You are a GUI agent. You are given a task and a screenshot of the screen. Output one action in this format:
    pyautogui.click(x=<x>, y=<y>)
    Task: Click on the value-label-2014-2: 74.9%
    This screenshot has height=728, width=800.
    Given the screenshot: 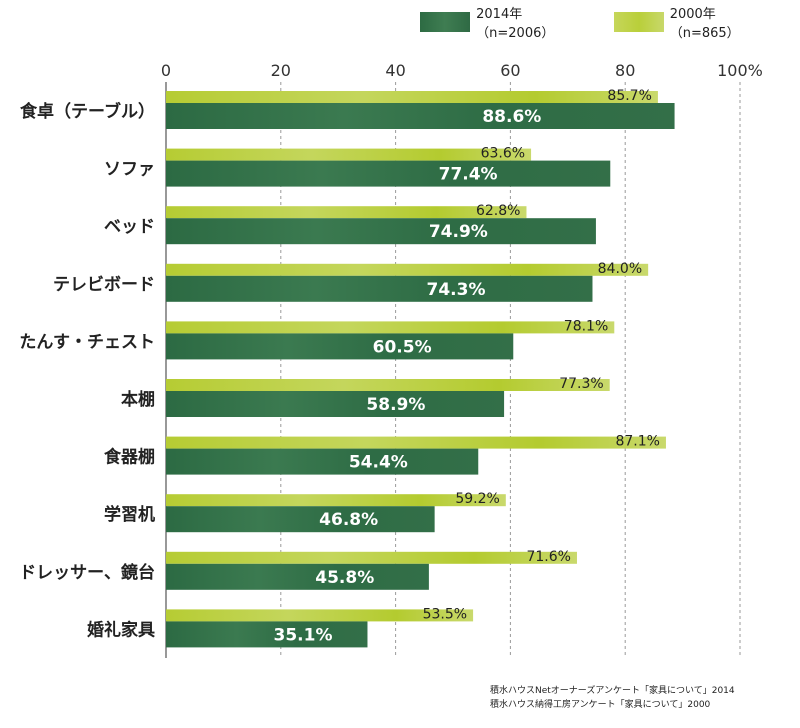 What is the action you would take?
    pyautogui.click(x=458, y=232)
    